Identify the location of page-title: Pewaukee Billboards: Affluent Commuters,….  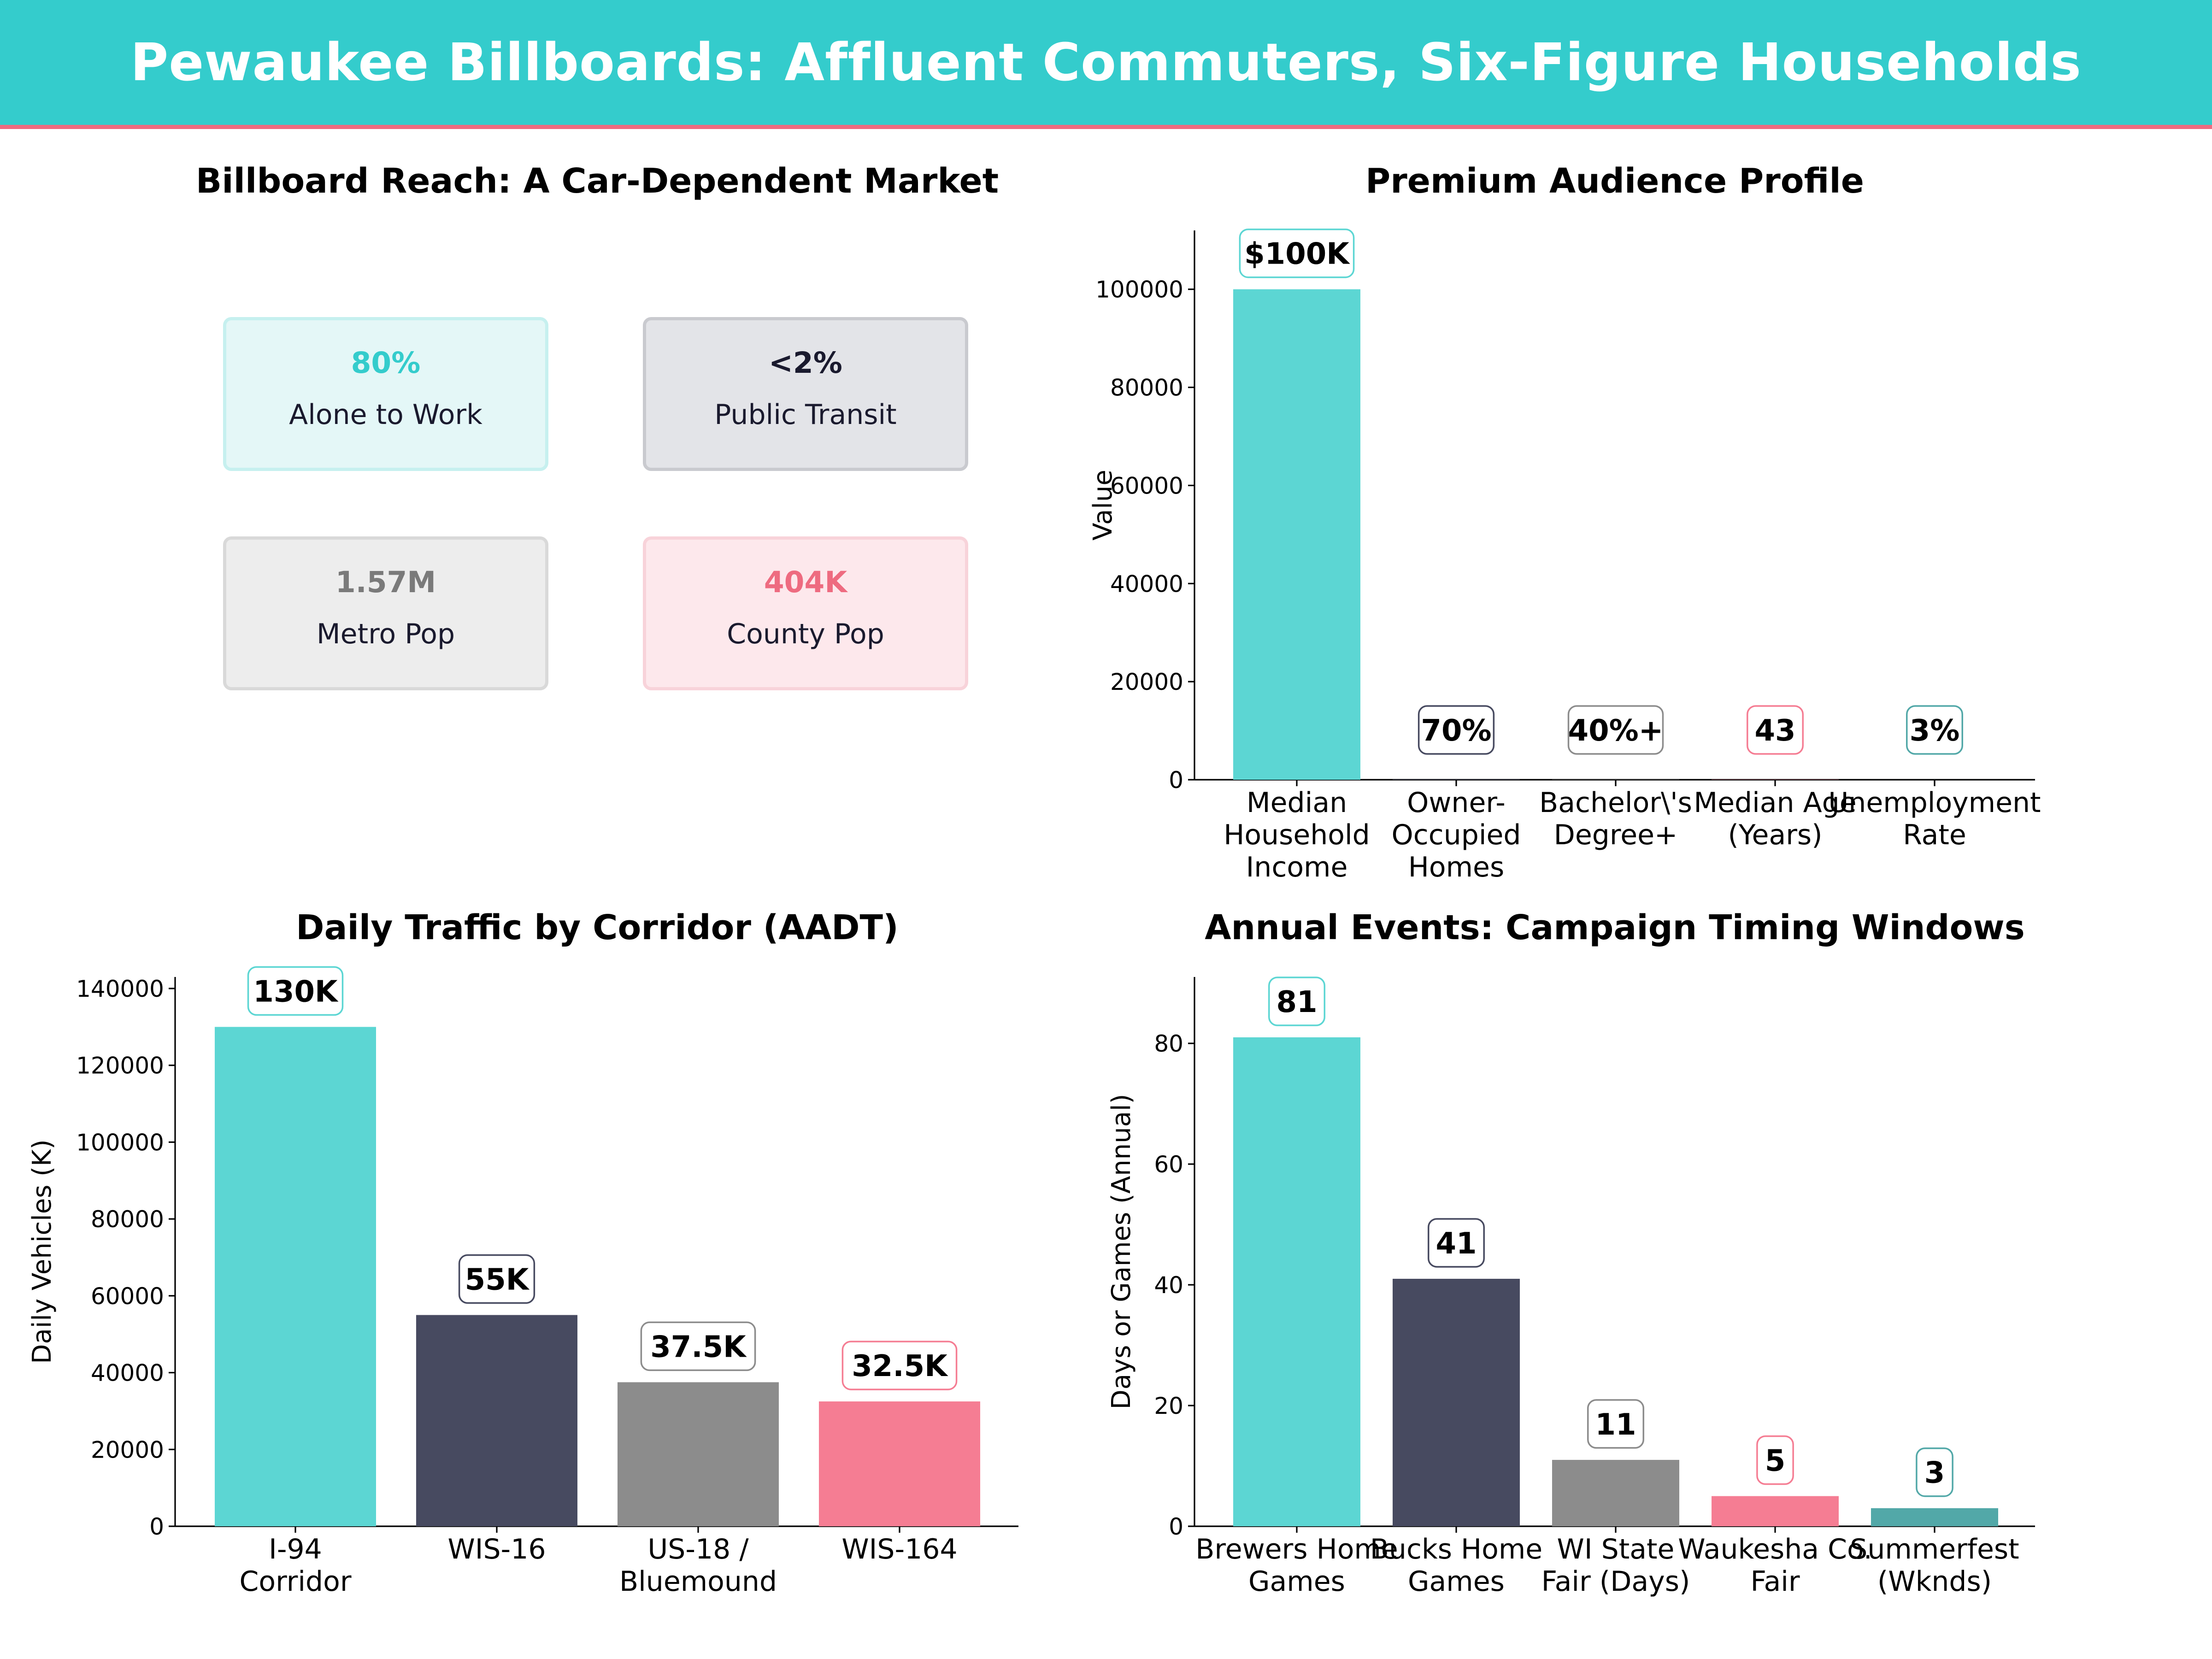
(1106, 62).